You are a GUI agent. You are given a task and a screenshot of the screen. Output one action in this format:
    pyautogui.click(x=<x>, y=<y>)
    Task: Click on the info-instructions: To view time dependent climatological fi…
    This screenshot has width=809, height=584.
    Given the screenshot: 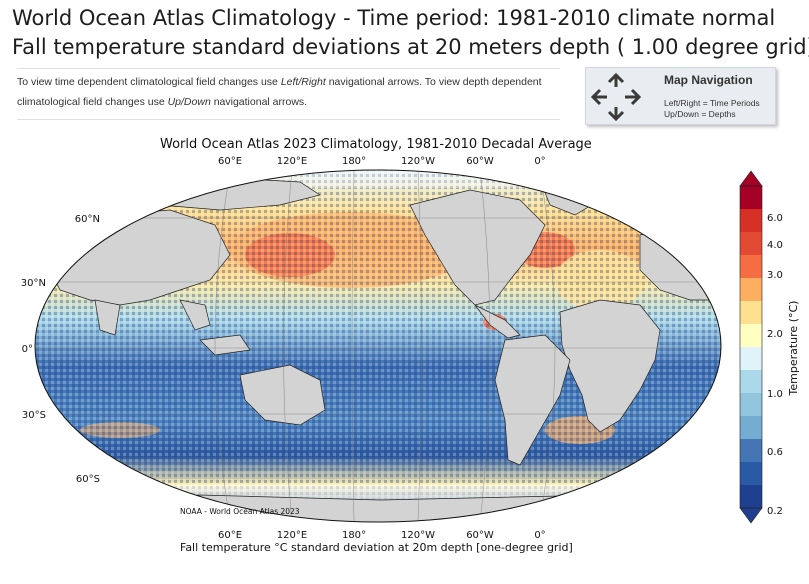 What is the action you would take?
    pyautogui.click(x=288, y=94)
    